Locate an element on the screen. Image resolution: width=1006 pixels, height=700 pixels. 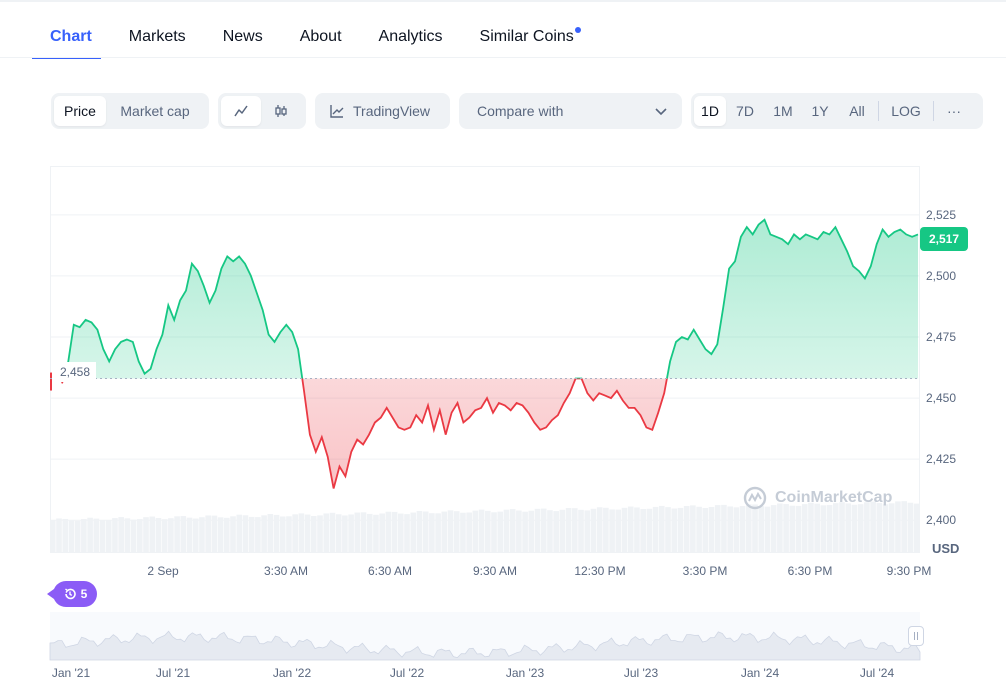
range-all-button: All is located at coordinates (857, 111).